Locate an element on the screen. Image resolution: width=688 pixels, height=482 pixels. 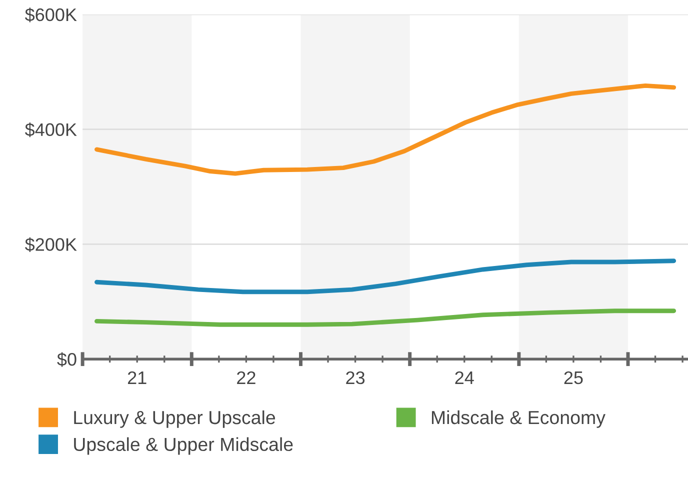
x-tick-label: 25 is located at coordinates (573, 377).